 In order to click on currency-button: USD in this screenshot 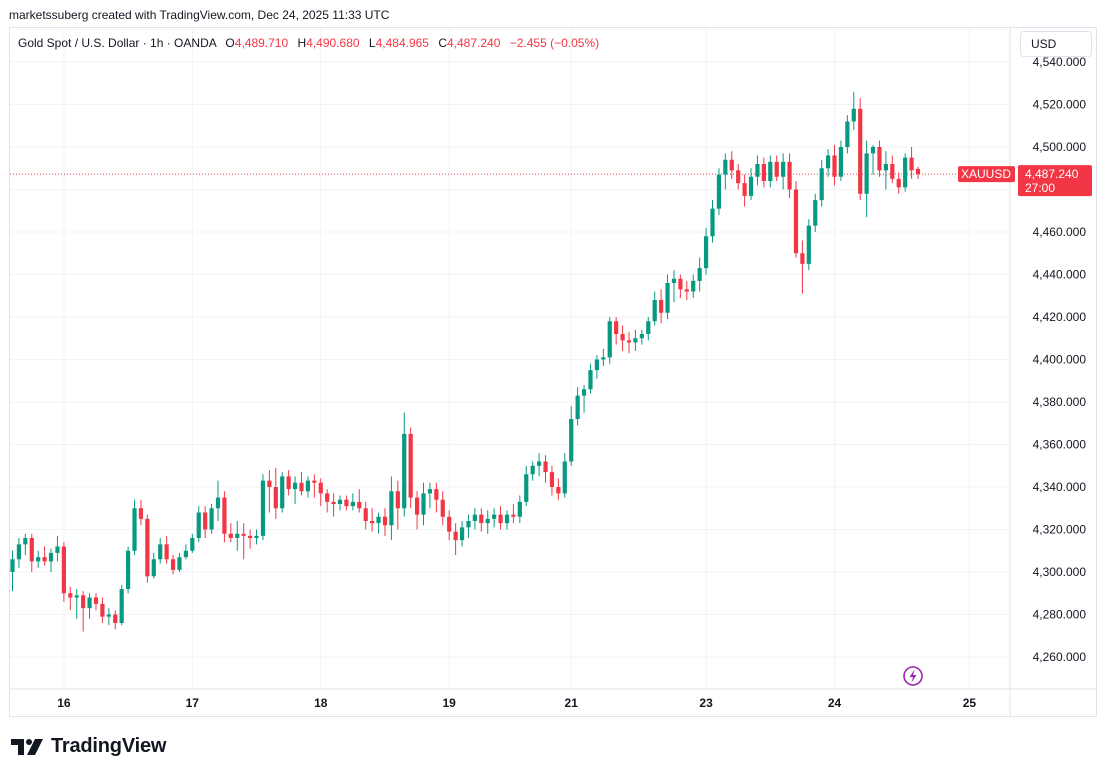, I will do `click(1056, 44)`.